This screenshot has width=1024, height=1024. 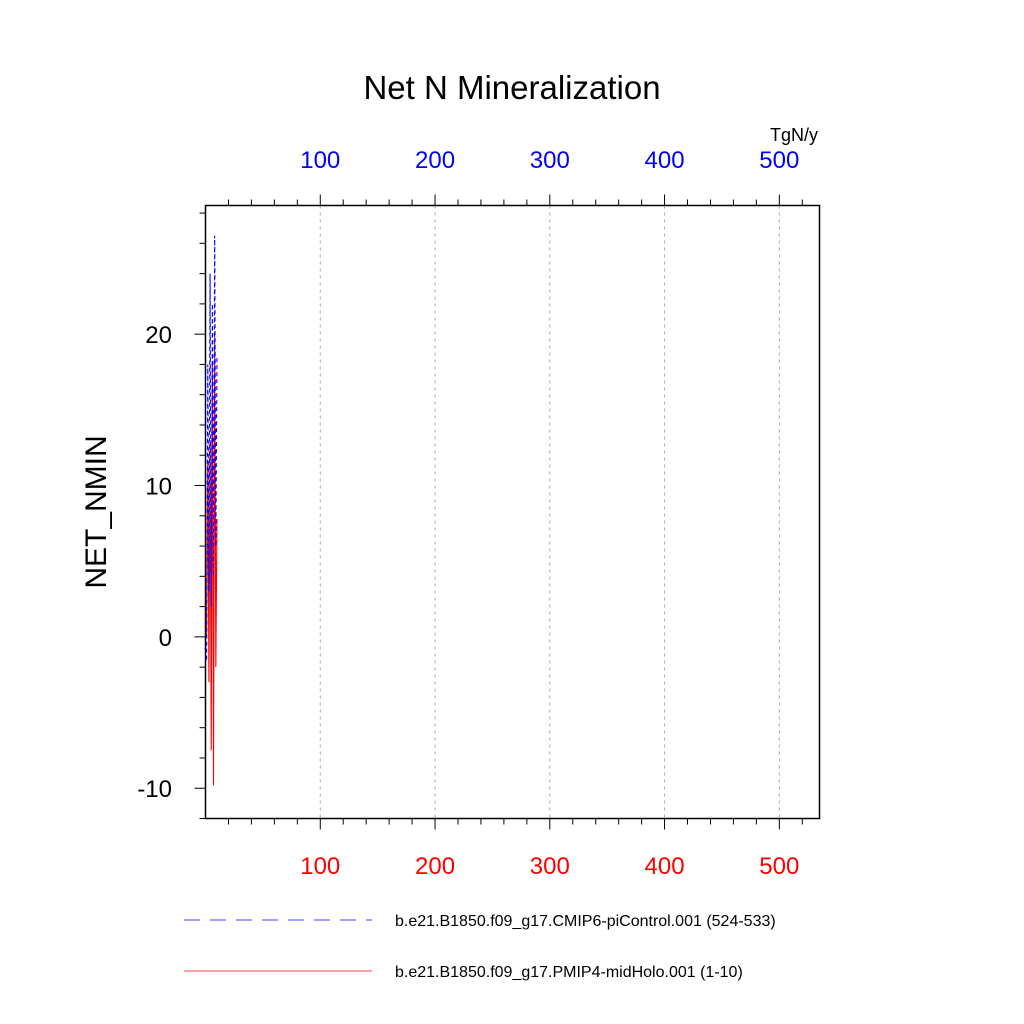 What do you see at coordinates (435, 160) in the screenshot?
I see `x-tick-label-top: 200` at bounding box center [435, 160].